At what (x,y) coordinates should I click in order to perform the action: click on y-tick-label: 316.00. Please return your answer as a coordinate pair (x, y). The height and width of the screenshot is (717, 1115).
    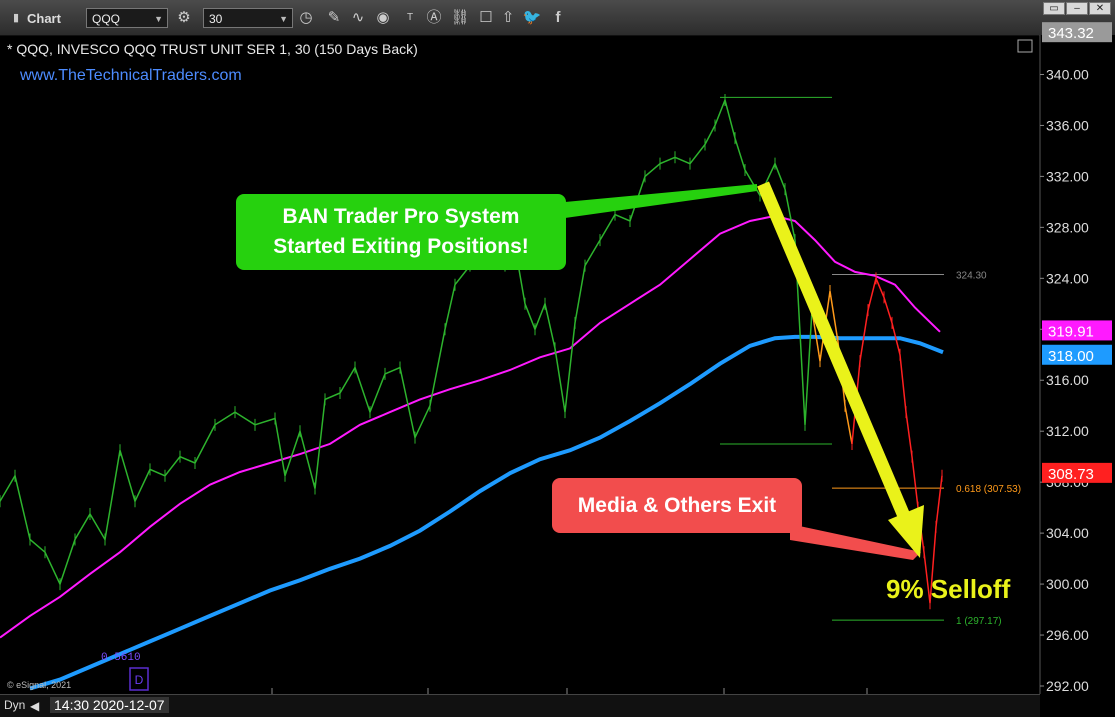
    Looking at the image, I should click on (1067, 380).